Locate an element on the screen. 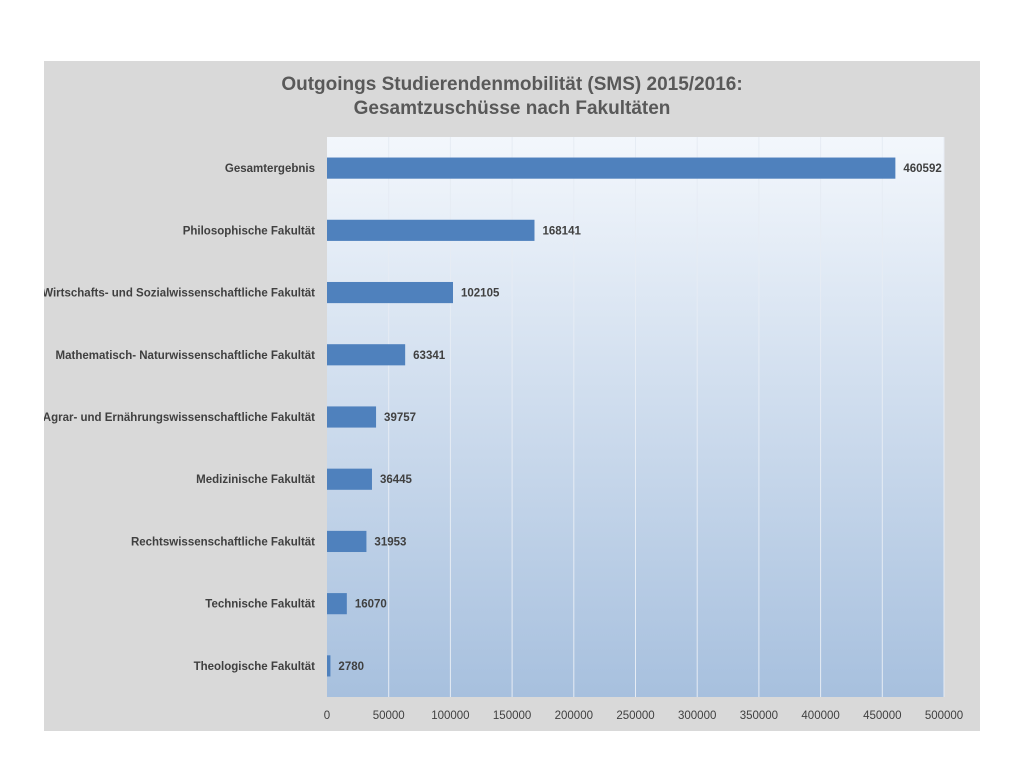  category-label: Technische Fakultät is located at coordinates (260, 605).